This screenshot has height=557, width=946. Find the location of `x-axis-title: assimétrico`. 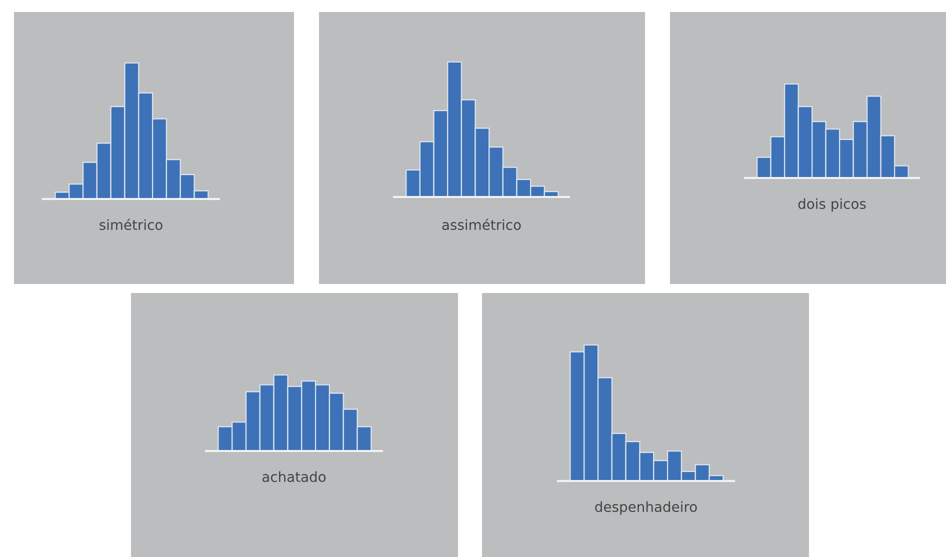

x-axis-title: assimétrico is located at coordinates (481, 224).